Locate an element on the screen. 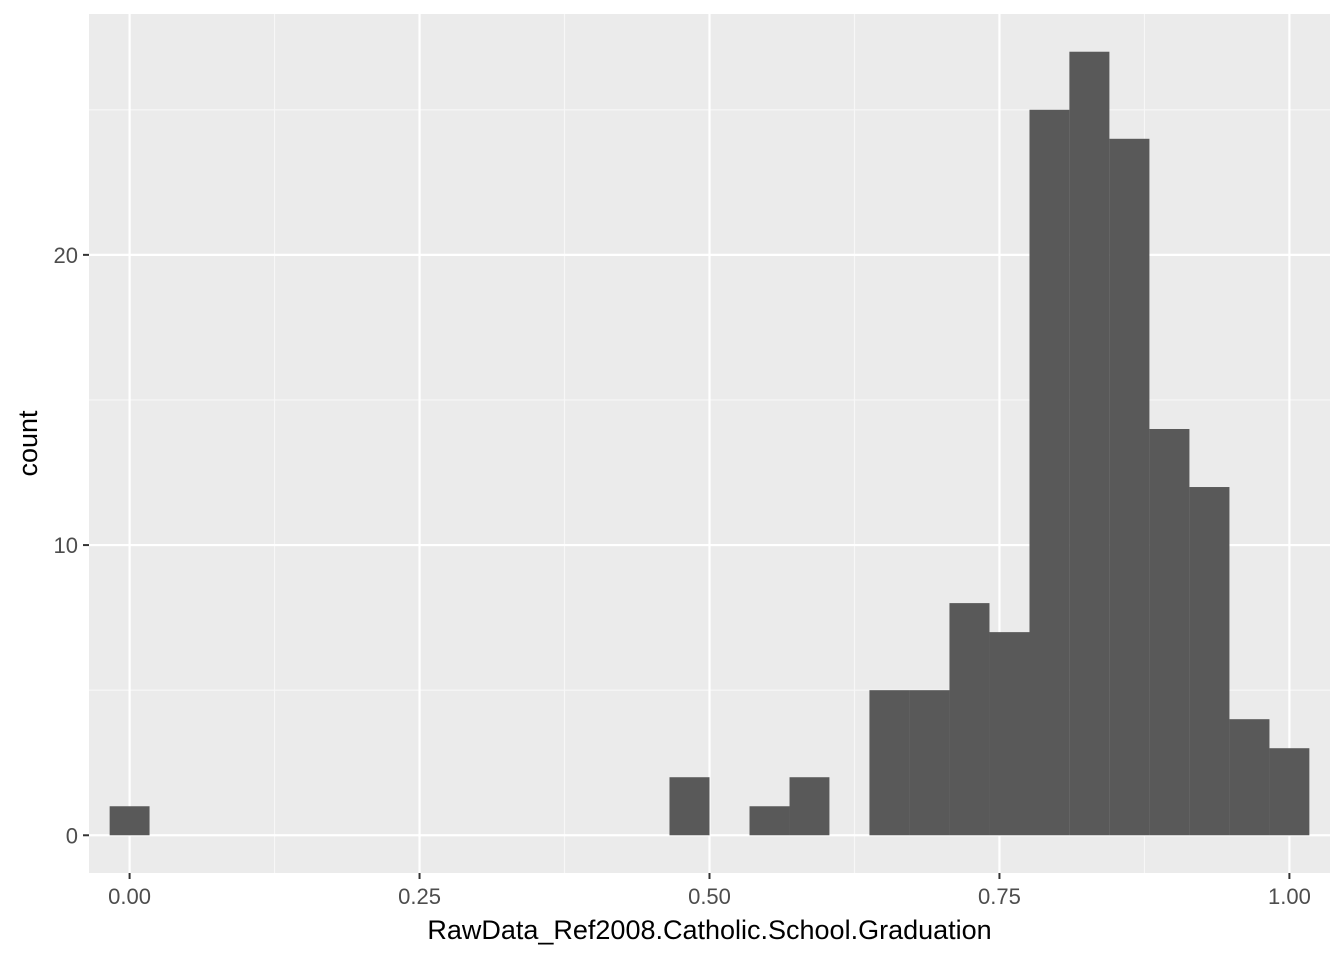 The width and height of the screenshot is (1344, 960). y-axis-title: count is located at coordinates (28, 443).